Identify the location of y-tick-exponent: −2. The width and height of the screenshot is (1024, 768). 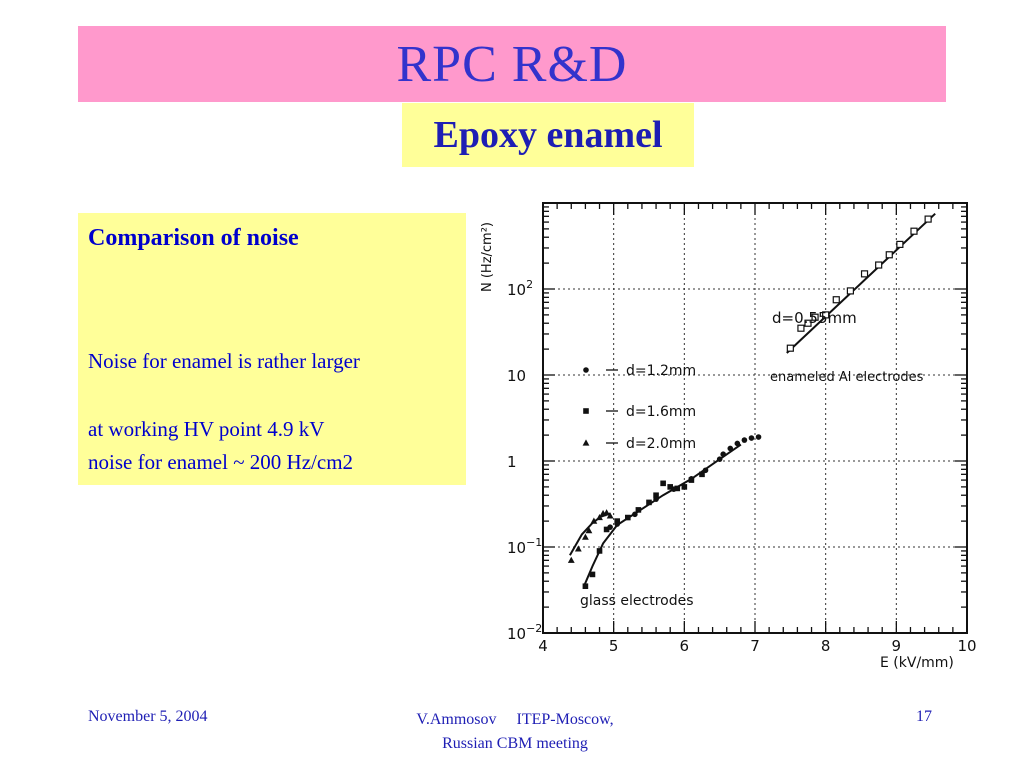
(534, 628).